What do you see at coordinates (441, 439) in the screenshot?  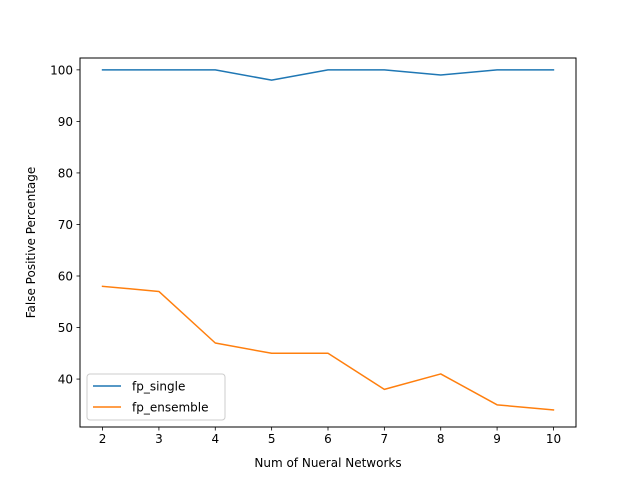 I see `x-tick-label: 8` at bounding box center [441, 439].